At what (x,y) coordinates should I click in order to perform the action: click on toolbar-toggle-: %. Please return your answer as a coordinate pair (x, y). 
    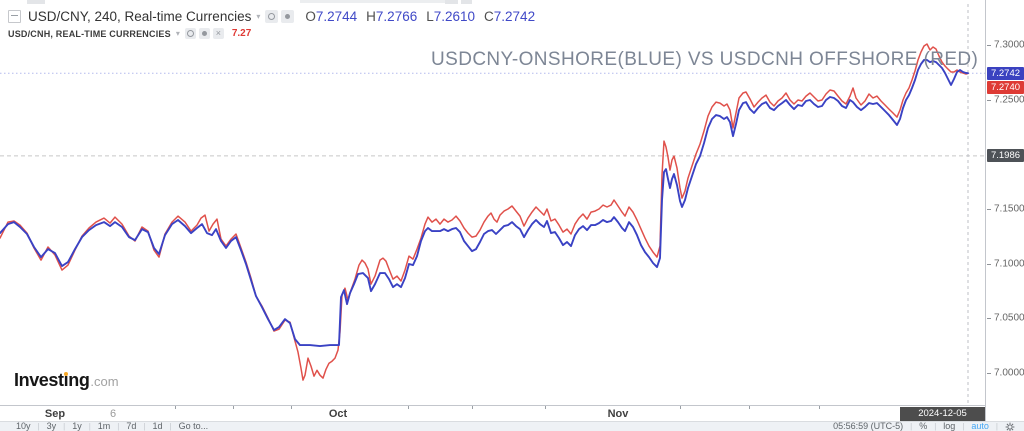
    Looking at the image, I should click on (923, 426).